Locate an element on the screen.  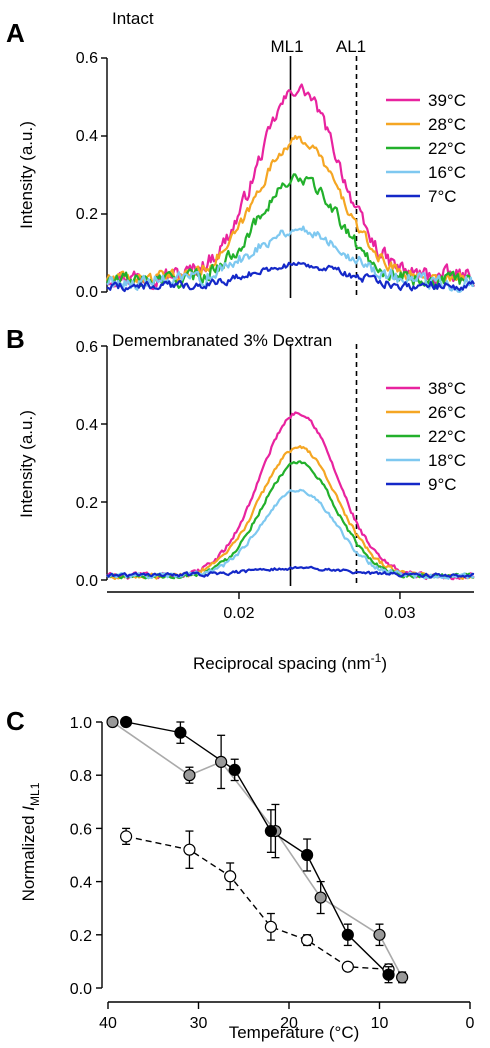
panel-b-ylabel: Intensity (a.u.) is located at coordinates (26, 464).